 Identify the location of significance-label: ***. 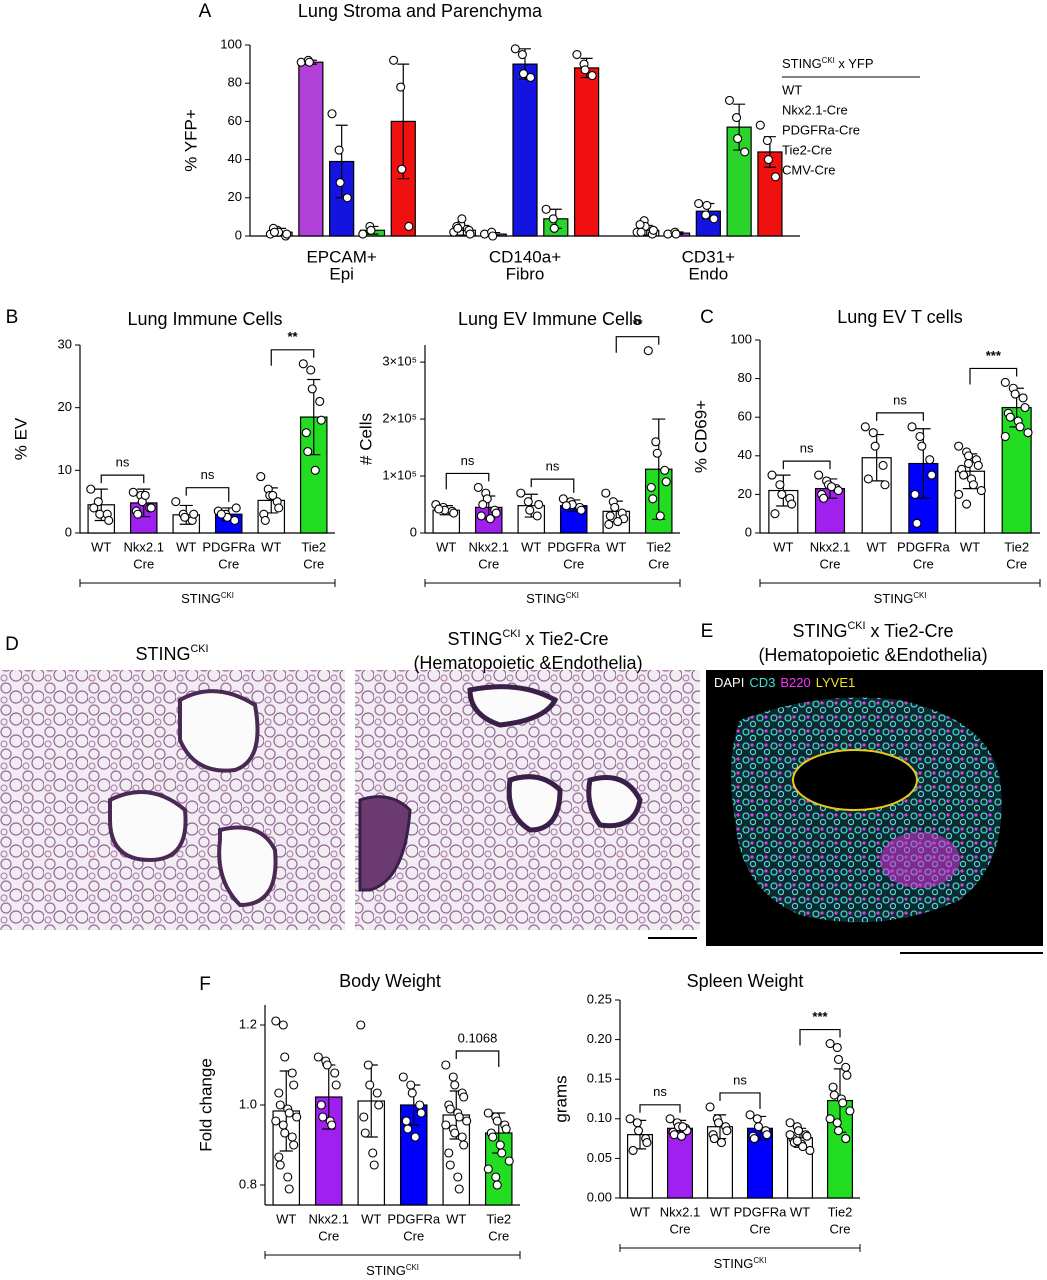
(994, 355).